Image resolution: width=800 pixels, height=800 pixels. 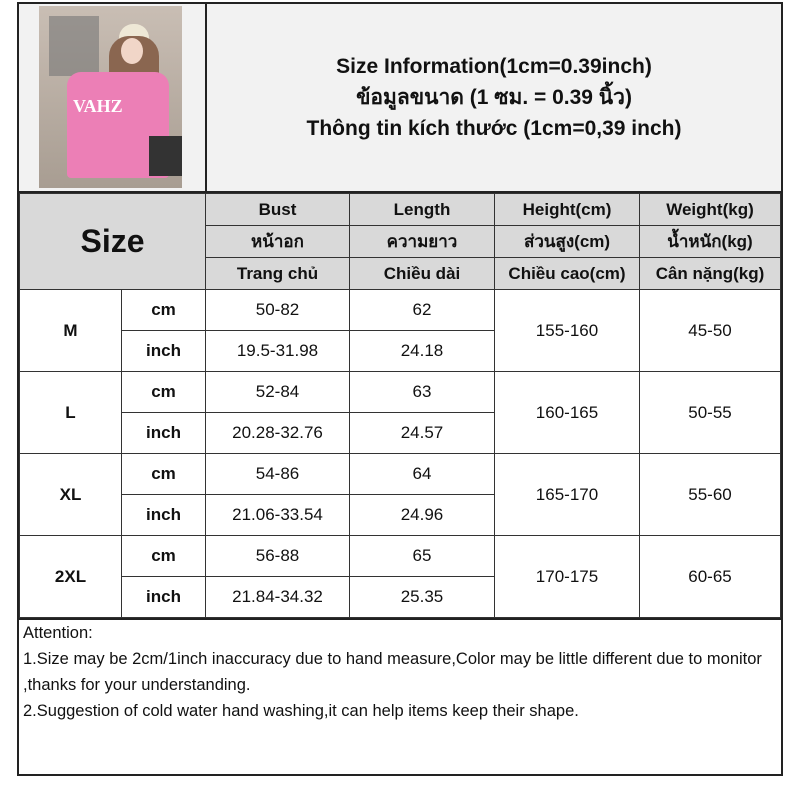 I want to click on height-range: 160-165, so click(x=567, y=412).